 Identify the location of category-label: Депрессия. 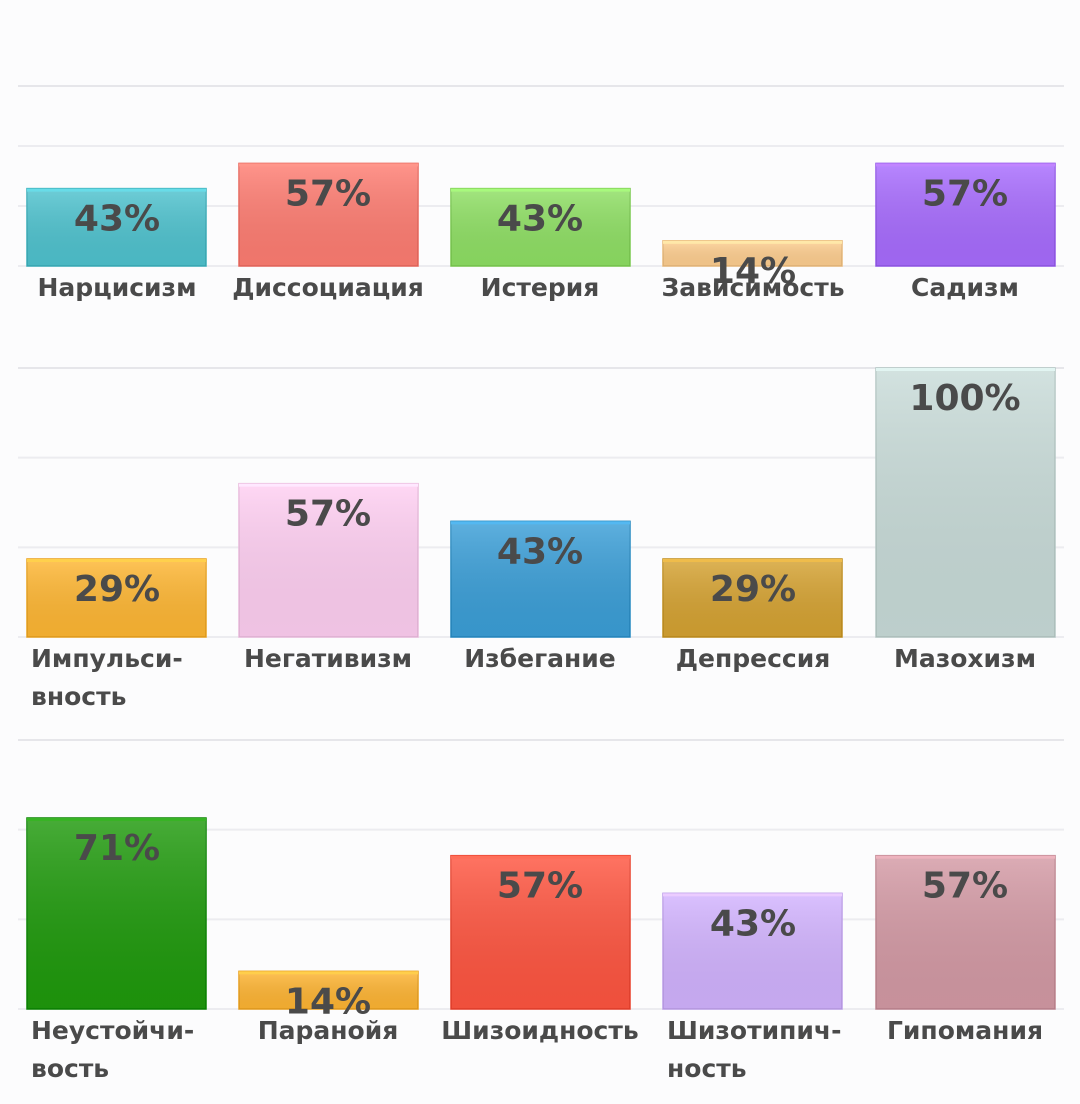
(753, 658).